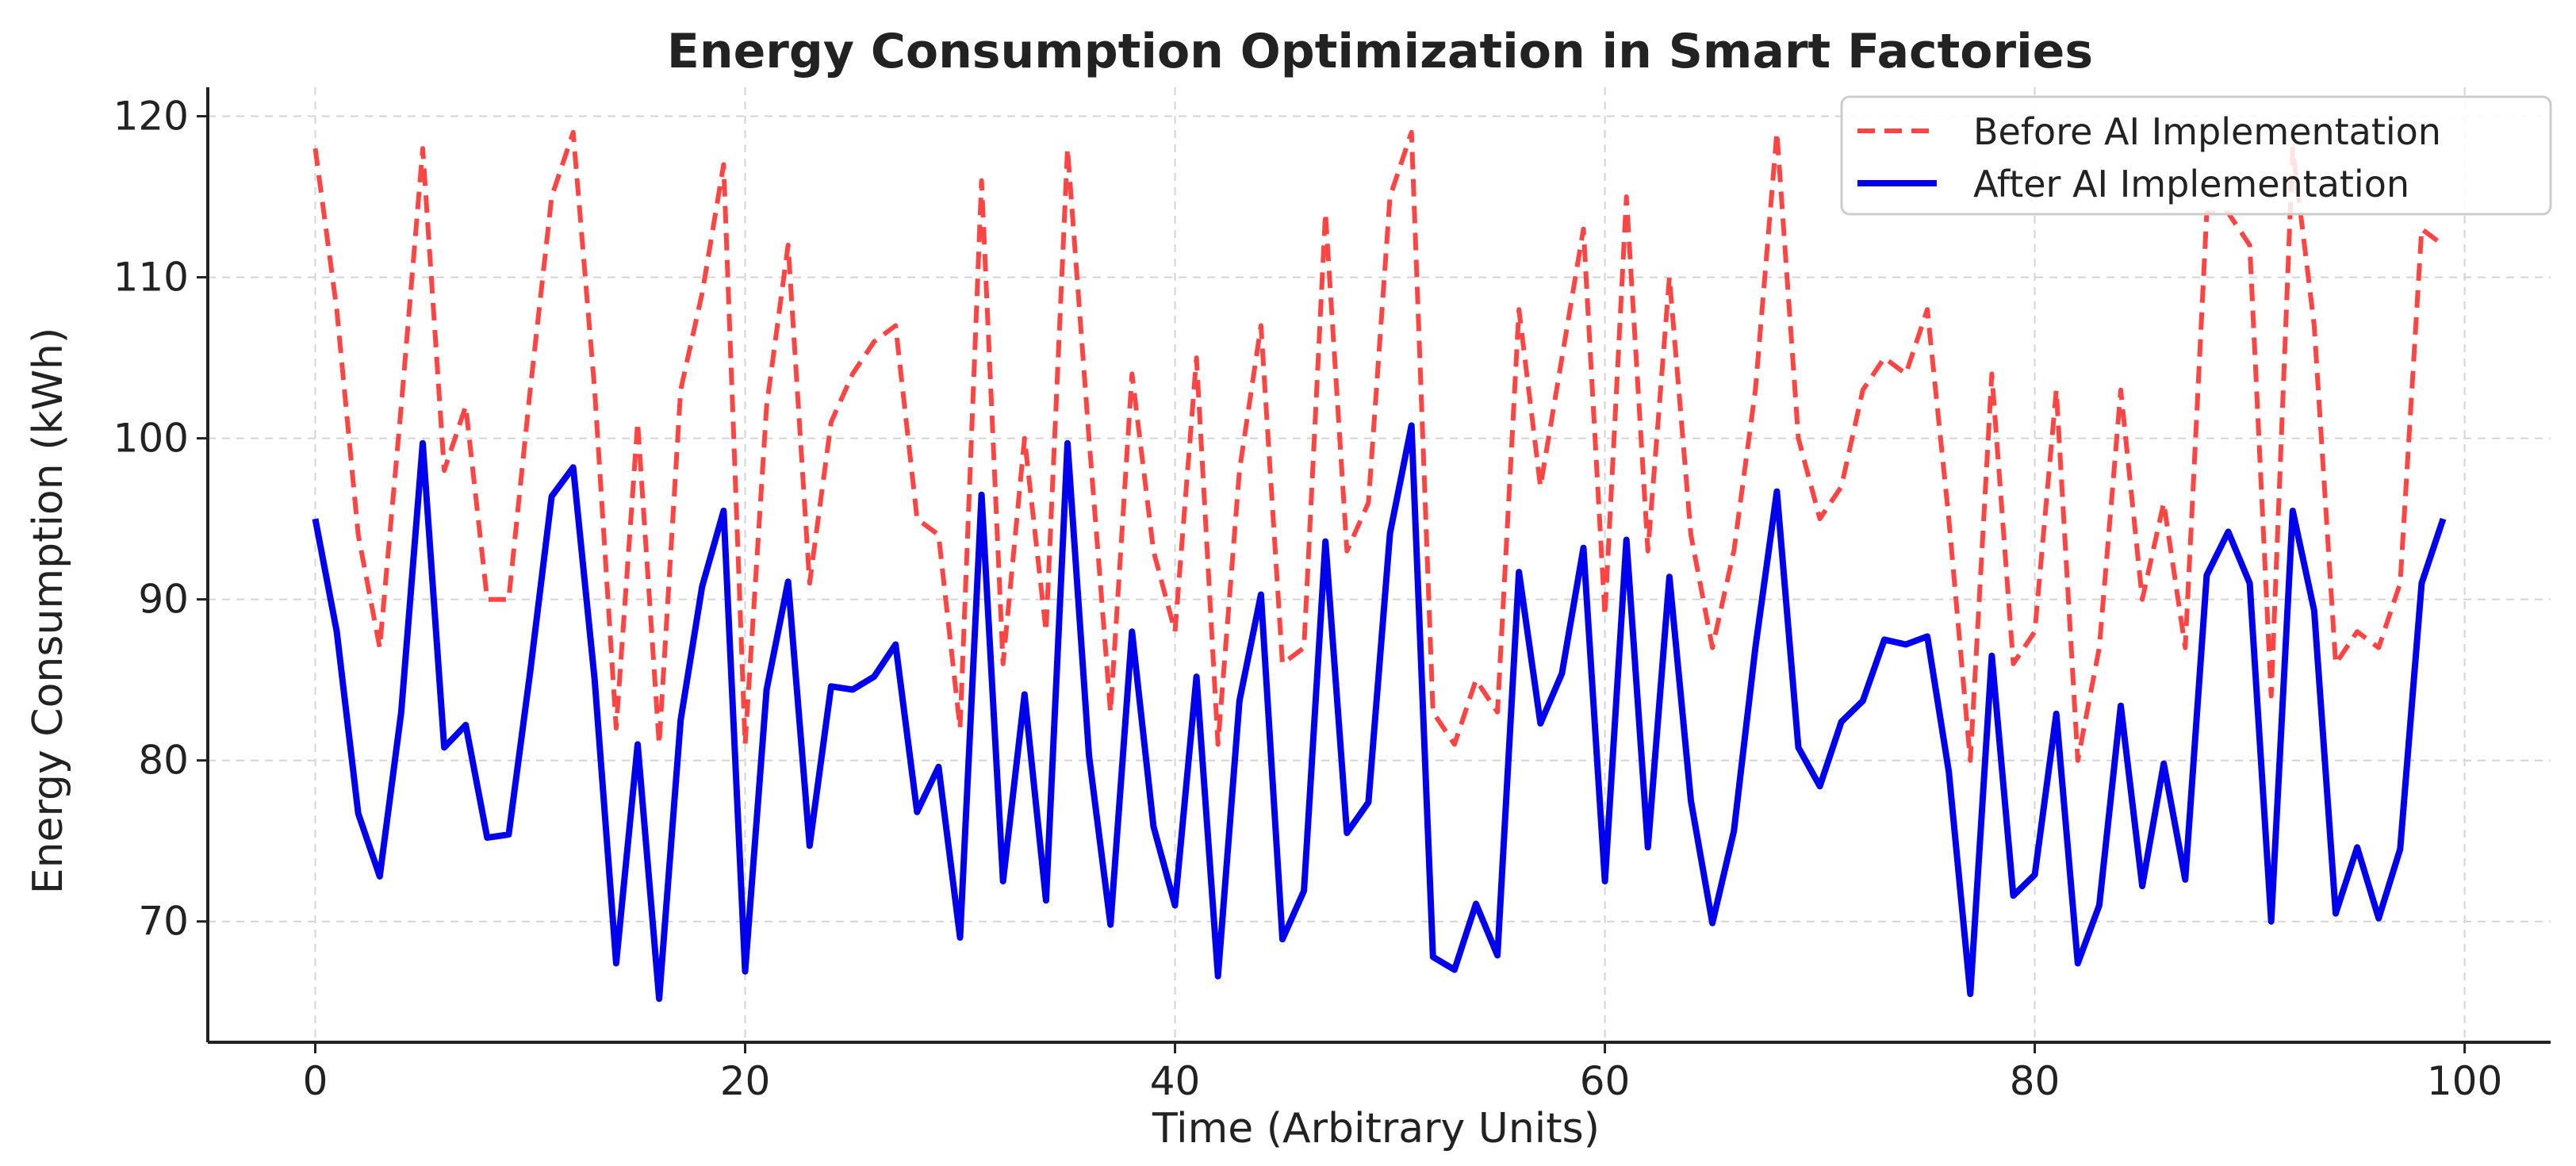 Image resolution: width=2576 pixels, height=1166 pixels. What do you see at coordinates (151, 439) in the screenshot?
I see `y-tick-label: 100` at bounding box center [151, 439].